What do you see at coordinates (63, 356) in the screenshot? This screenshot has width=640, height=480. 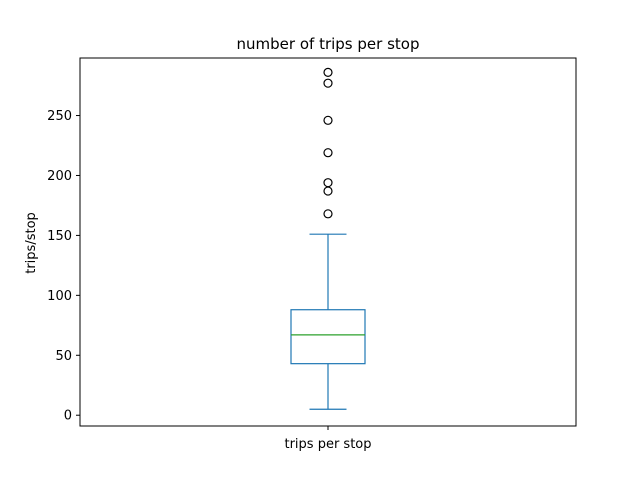 I see `y-tick-label: 50` at bounding box center [63, 356].